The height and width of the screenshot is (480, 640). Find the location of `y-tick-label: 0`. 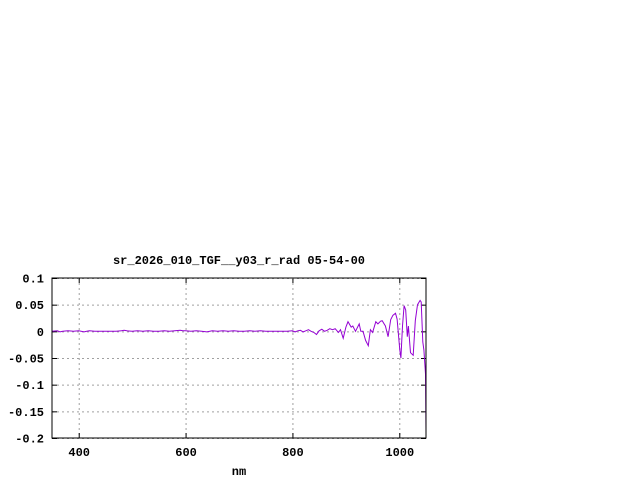

y-tick-label: 0 is located at coordinates (40, 333).